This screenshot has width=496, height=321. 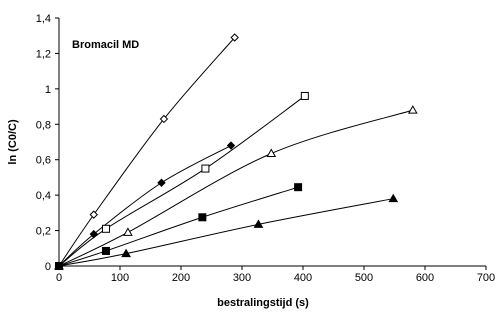 I want to click on y-tick-label: 1,4, so click(x=43, y=19).